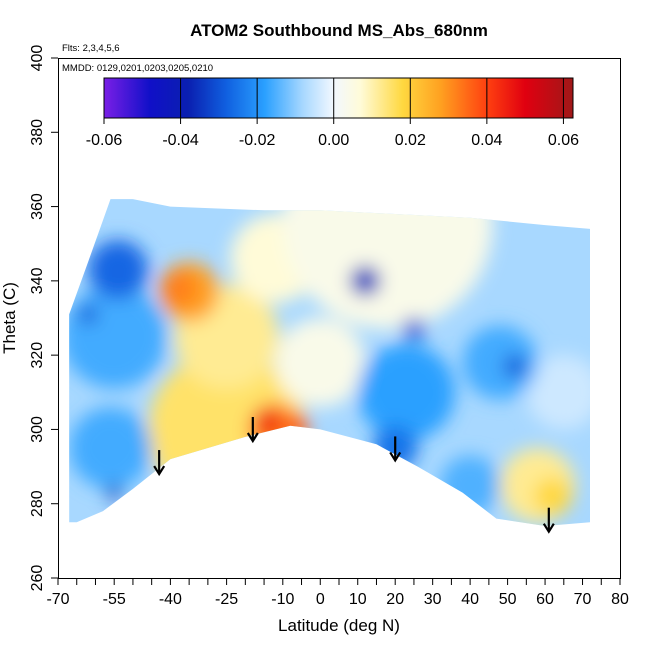 Image resolution: width=650 pixels, height=650 pixels. Describe the element at coordinates (180, 140) in the screenshot. I see `colorbar-tick-label: -0.04` at that location.